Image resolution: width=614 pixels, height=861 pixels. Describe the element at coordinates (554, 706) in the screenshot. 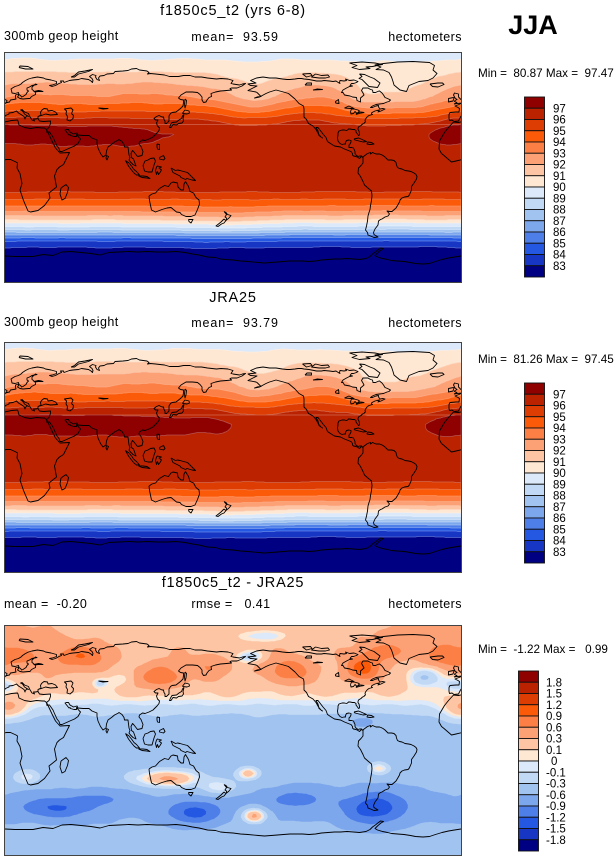

I see `svg-text: 1.2` at that location.